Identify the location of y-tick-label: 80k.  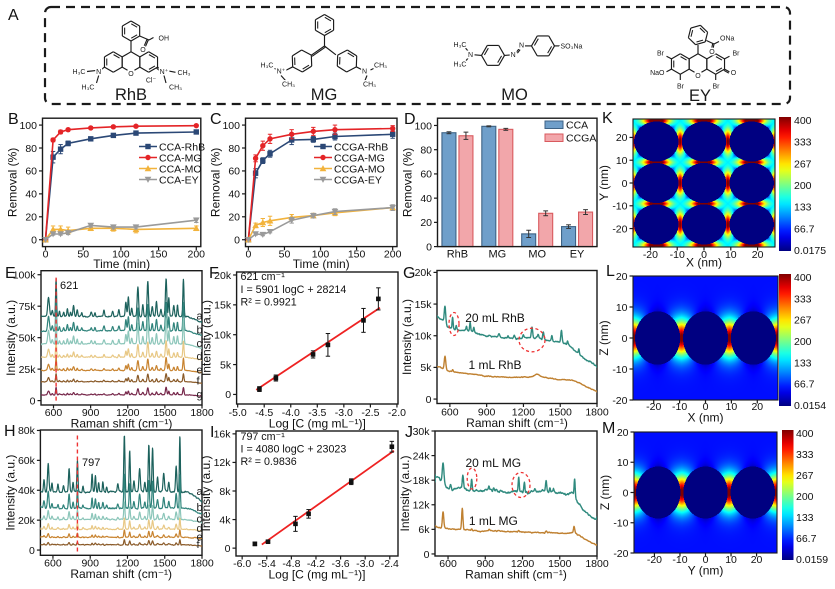
(27, 431).